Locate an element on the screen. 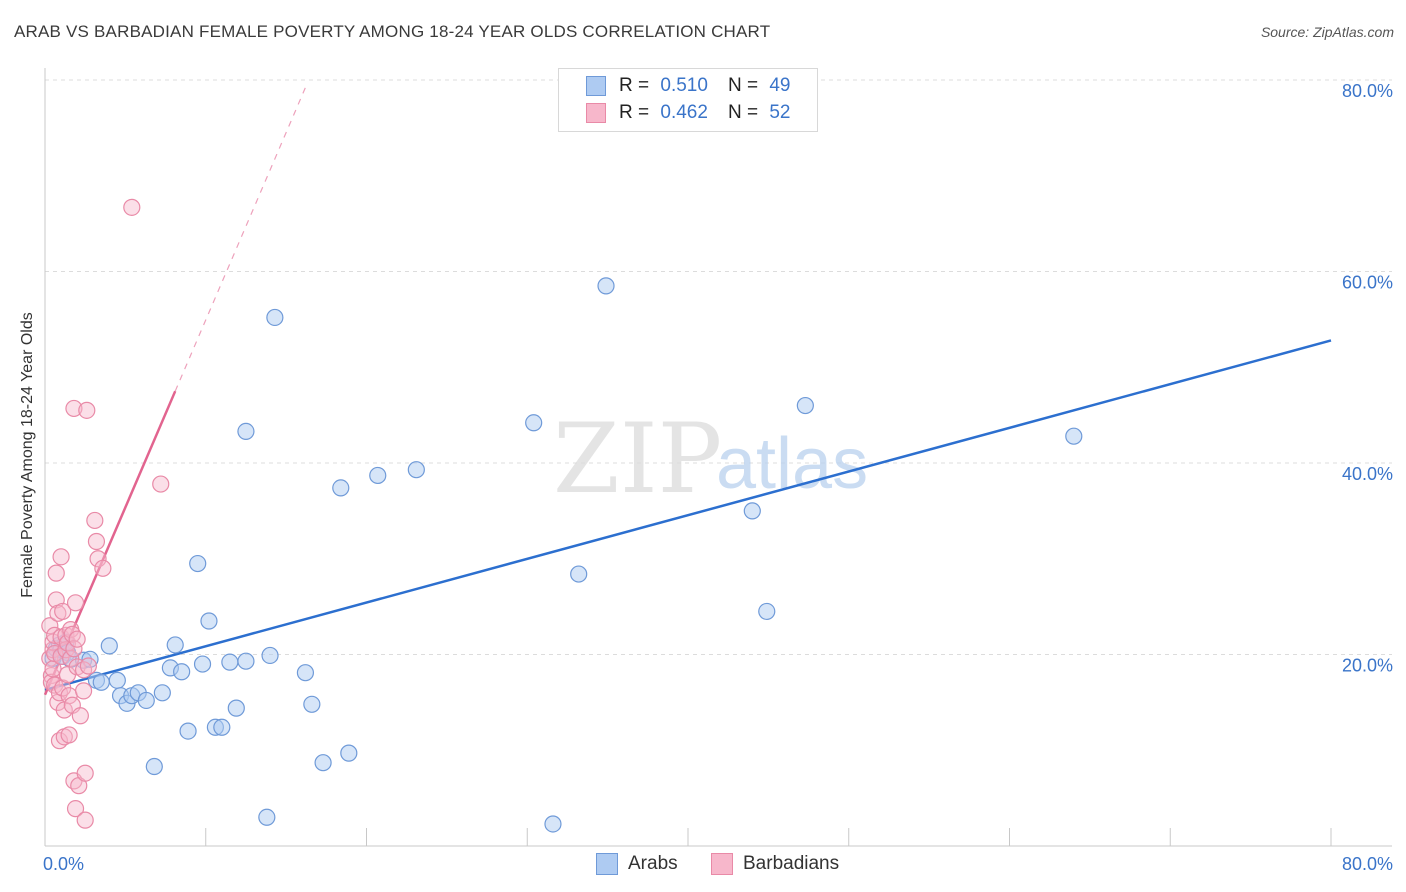 This screenshot has width=1406, height=892. stats-row-barbadians: R = 0.462 N = 52 is located at coordinates (704, 113).